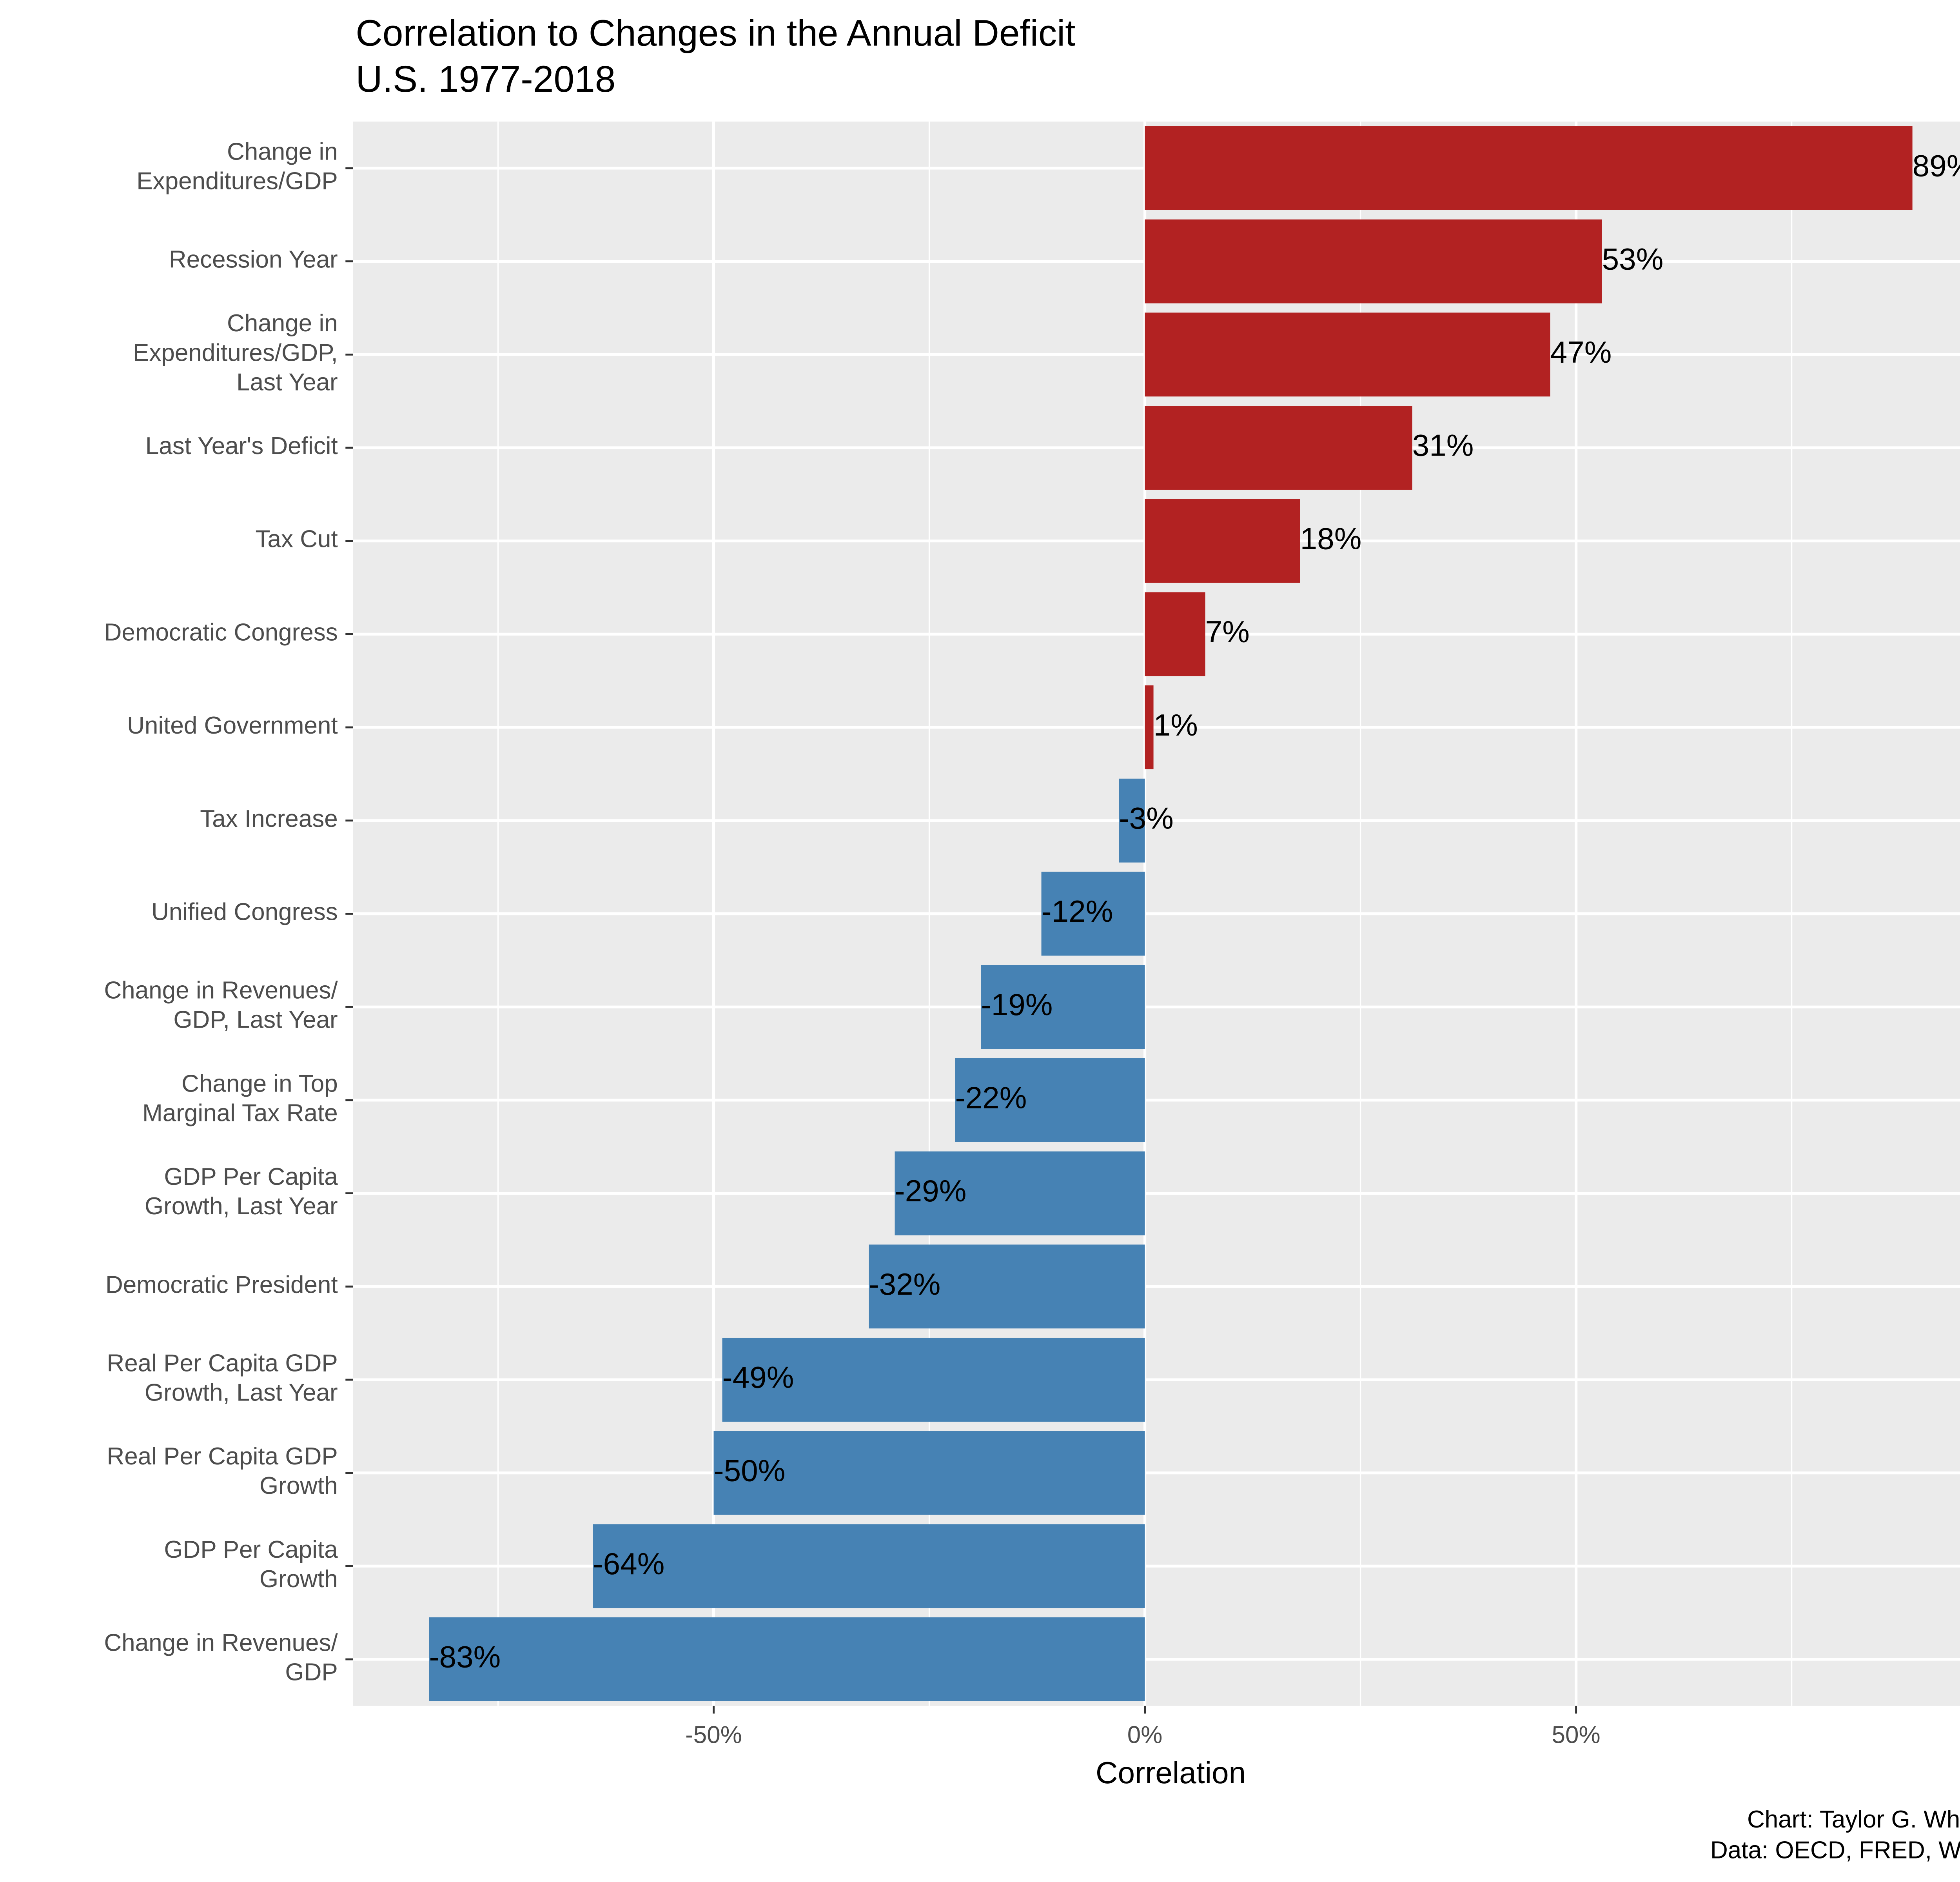 The width and height of the screenshot is (1960, 1882). I want to click on caption: Data: OECD, FRED, WDI, so click(1835, 1850).